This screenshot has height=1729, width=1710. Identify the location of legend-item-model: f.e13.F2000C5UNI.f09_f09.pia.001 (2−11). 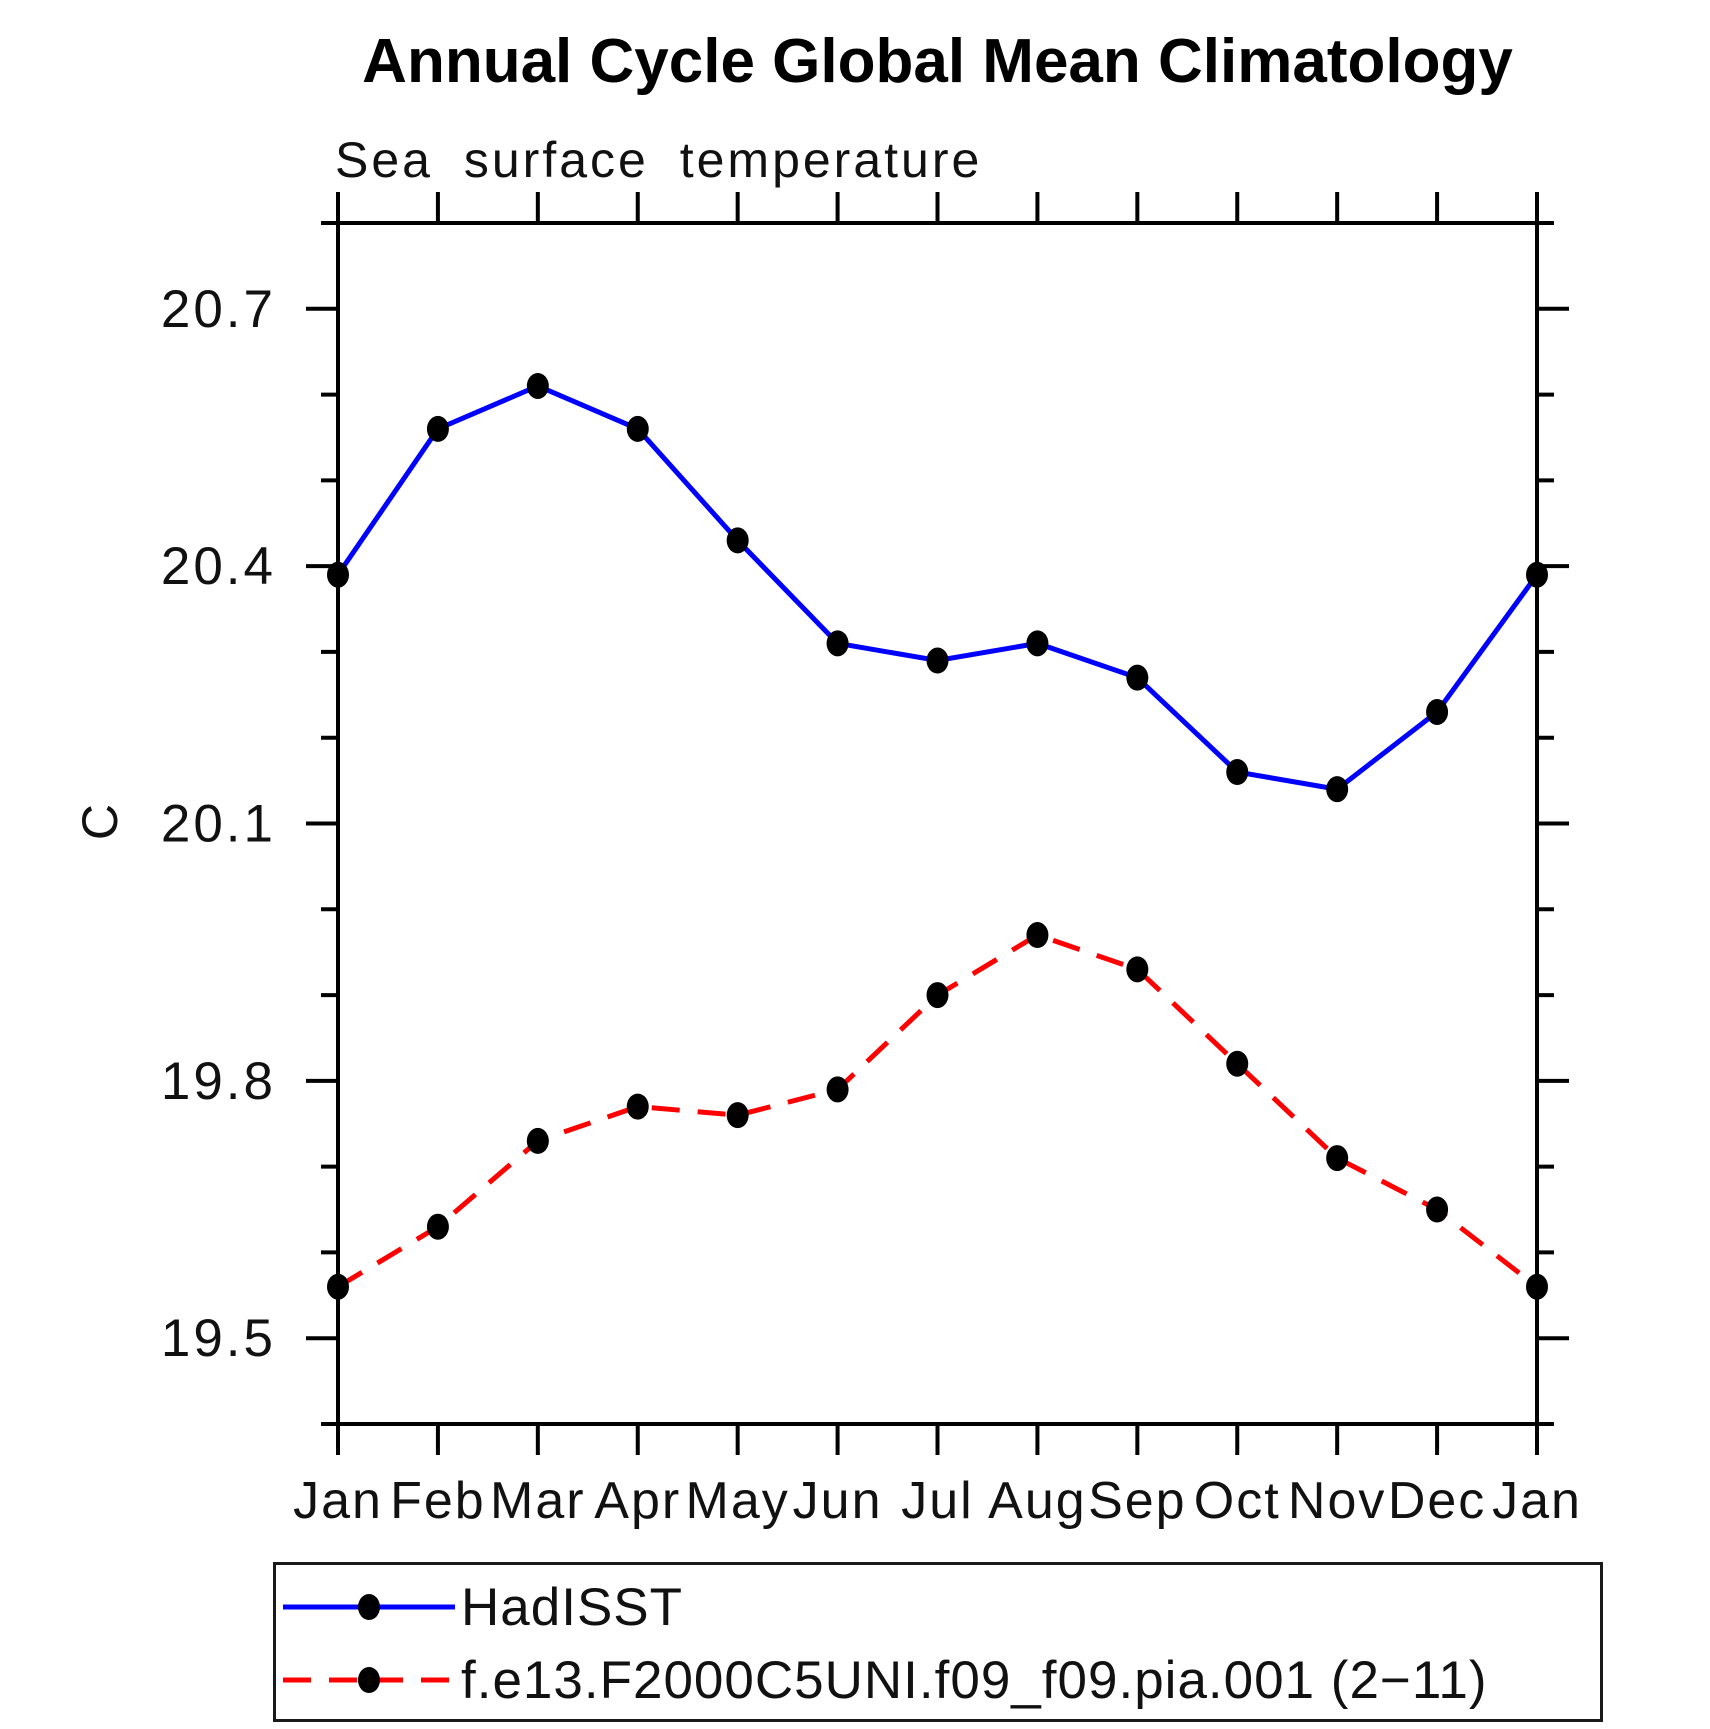
(883, 1680).